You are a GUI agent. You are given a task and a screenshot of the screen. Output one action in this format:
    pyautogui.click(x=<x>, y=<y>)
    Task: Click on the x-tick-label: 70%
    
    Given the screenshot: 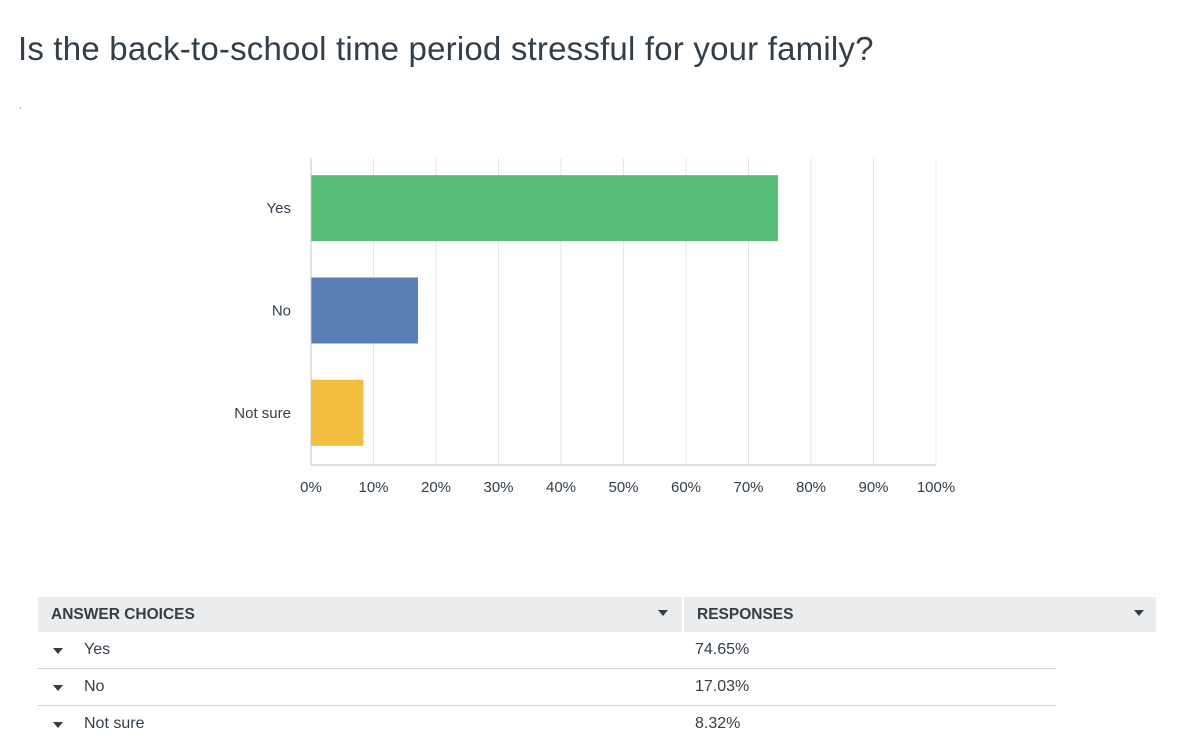 What is the action you would take?
    pyautogui.click(x=748, y=487)
    